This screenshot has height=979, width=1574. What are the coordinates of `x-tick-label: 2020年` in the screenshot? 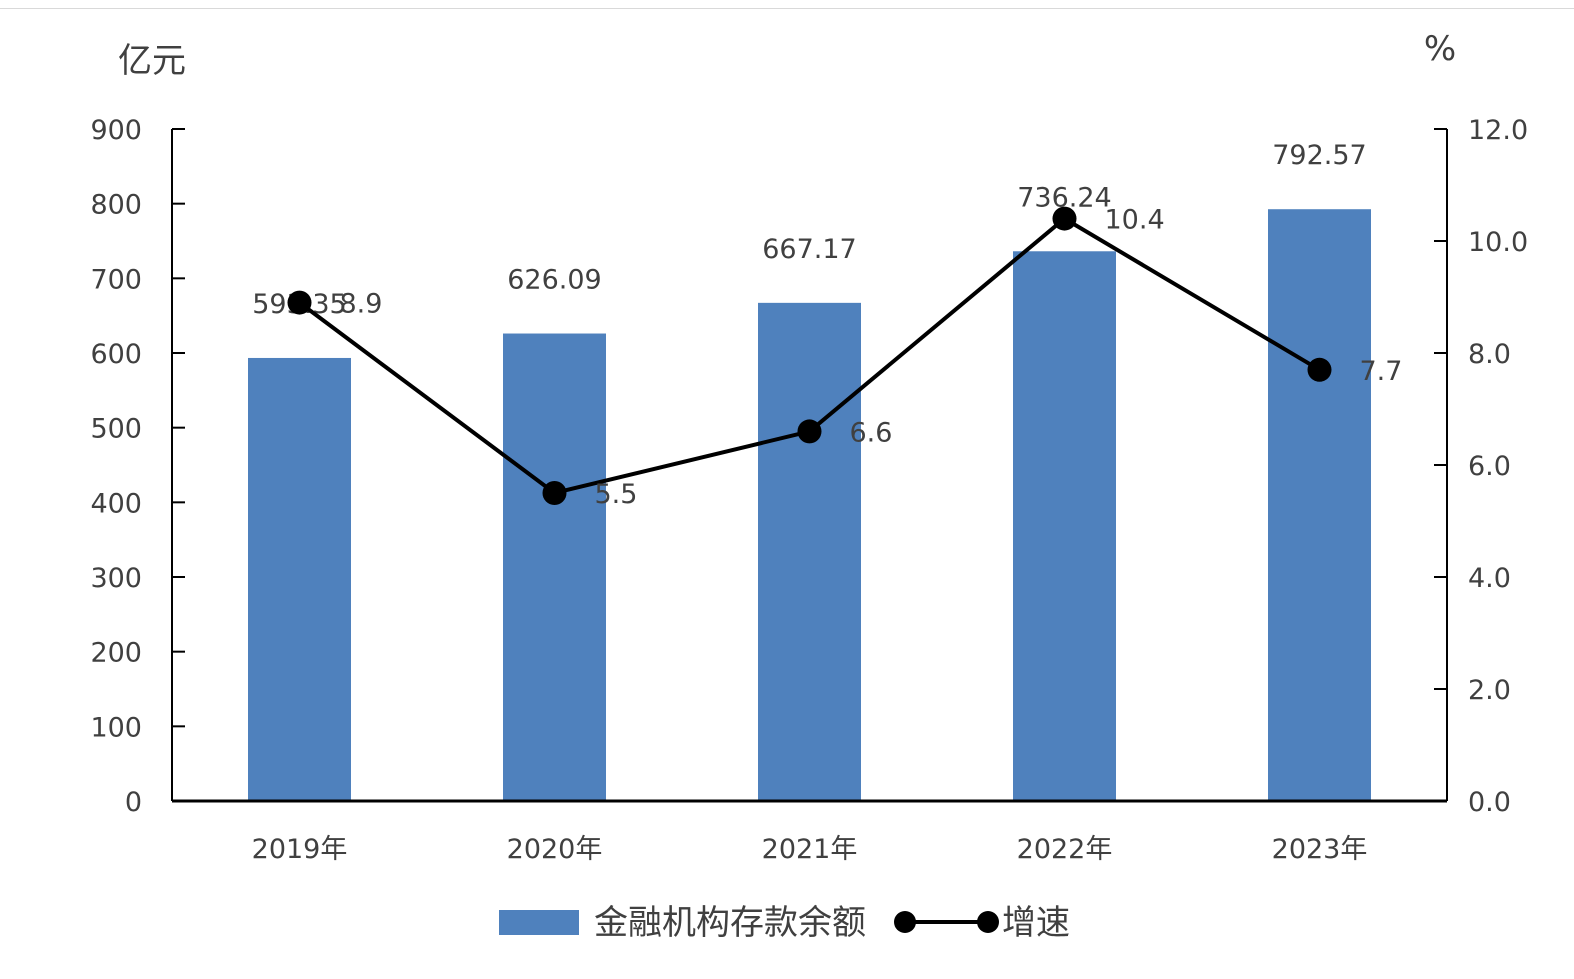 It's located at (555, 849).